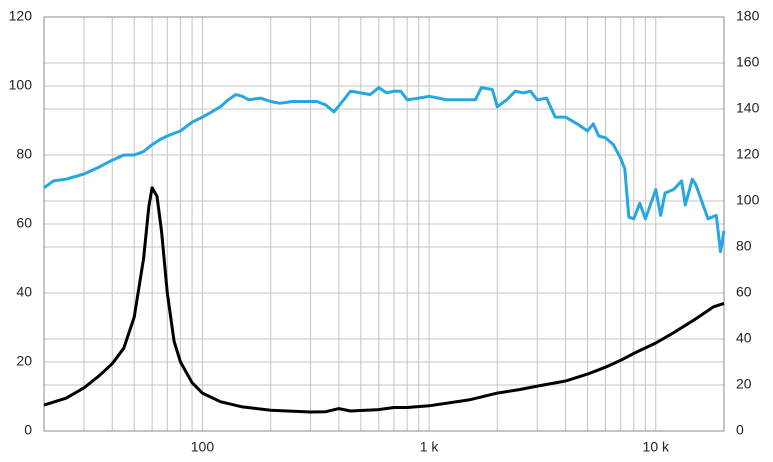  What do you see at coordinates (24, 223) in the screenshot?
I see `y-tick-label: 60` at bounding box center [24, 223].